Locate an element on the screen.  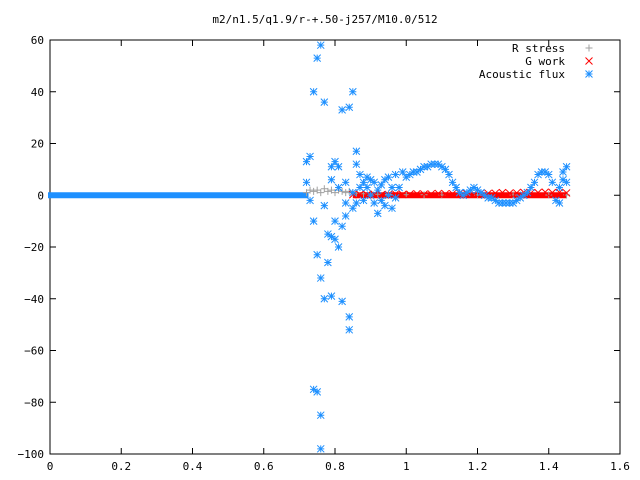
y-tick-label: −20 is located at coordinates (34, 247).